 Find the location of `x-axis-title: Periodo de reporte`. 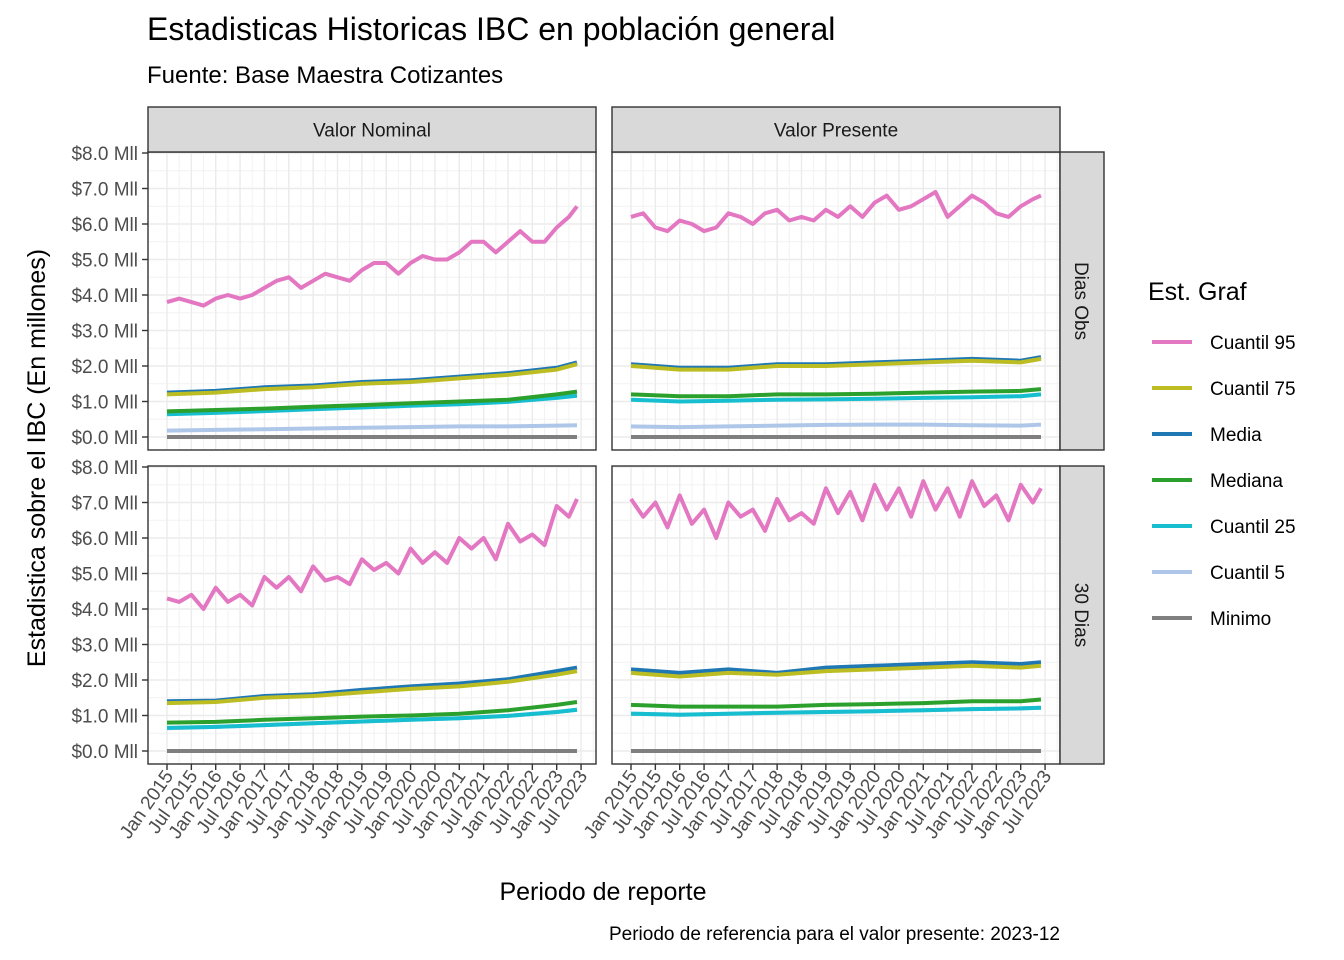

x-axis-title: Periodo de reporte is located at coordinates (602, 892).